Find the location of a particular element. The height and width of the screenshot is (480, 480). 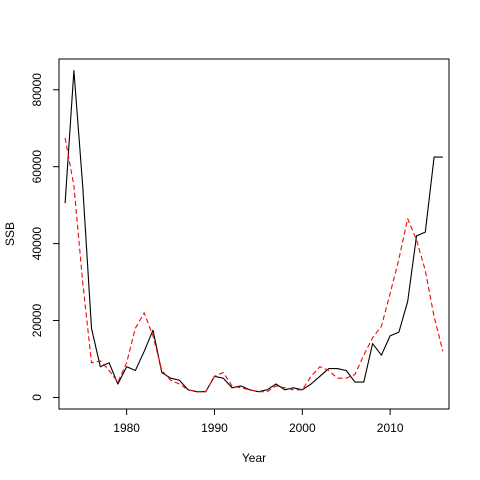

y-tick-label: 80000 is located at coordinates (37, 90).